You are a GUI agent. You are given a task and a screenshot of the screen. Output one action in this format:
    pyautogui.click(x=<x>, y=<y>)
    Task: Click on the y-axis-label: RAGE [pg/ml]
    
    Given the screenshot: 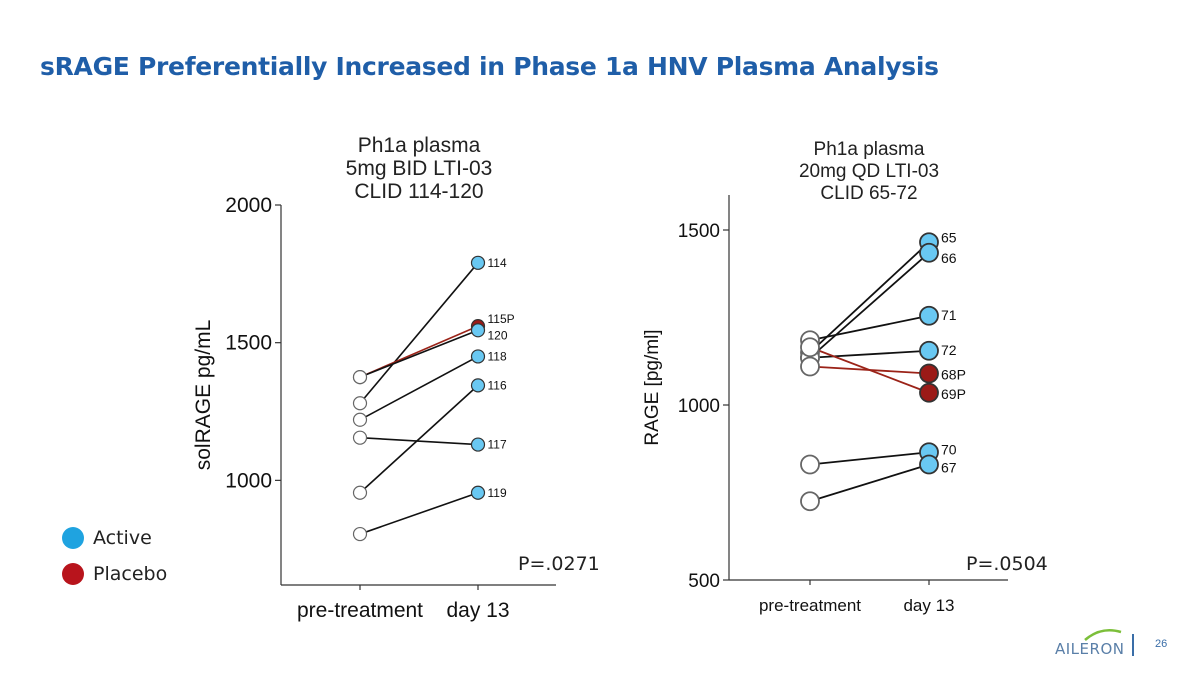 What is the action you would take?
    pyautogui.click(x=652, y=387)
    